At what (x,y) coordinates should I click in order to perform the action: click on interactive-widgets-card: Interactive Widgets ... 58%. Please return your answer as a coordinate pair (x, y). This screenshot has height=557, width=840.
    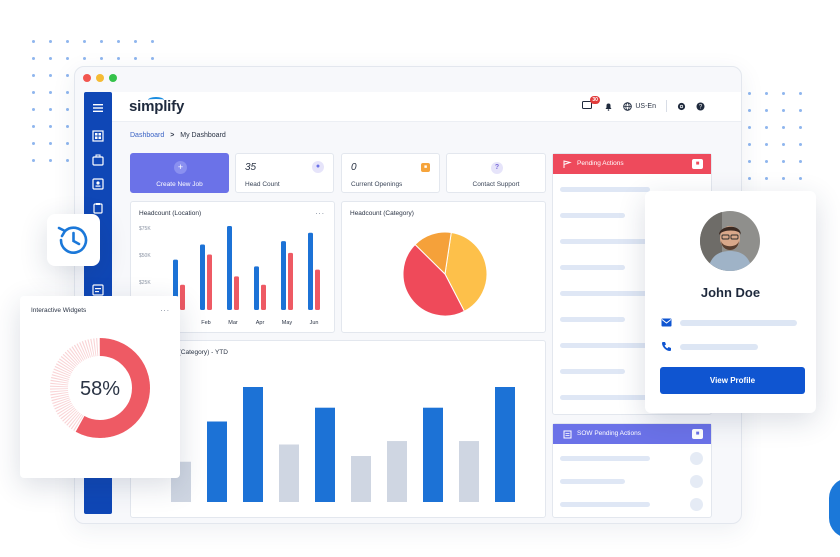
    Looking at the image, I should click on (100, 387).